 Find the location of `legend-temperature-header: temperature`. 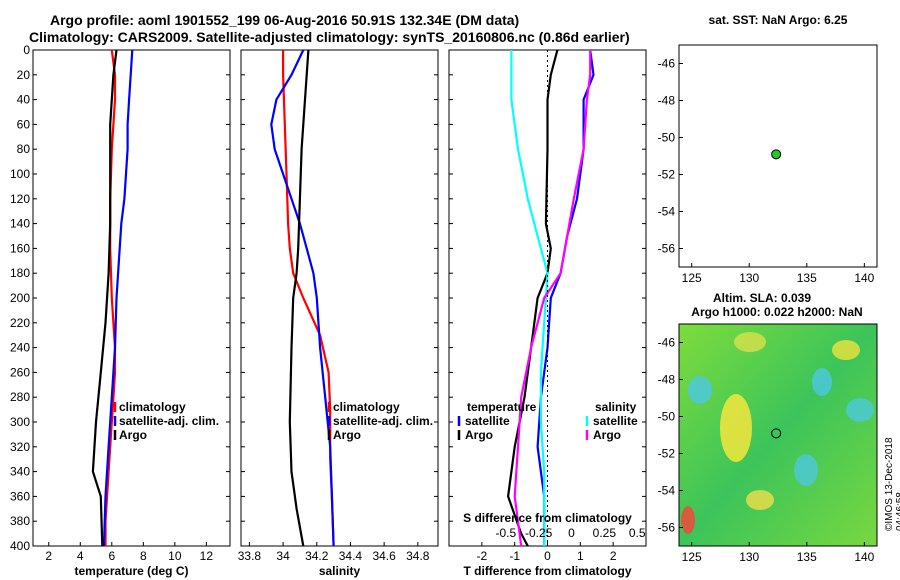

legend-temperature-header: temperature is located at coordinates (502, 407).